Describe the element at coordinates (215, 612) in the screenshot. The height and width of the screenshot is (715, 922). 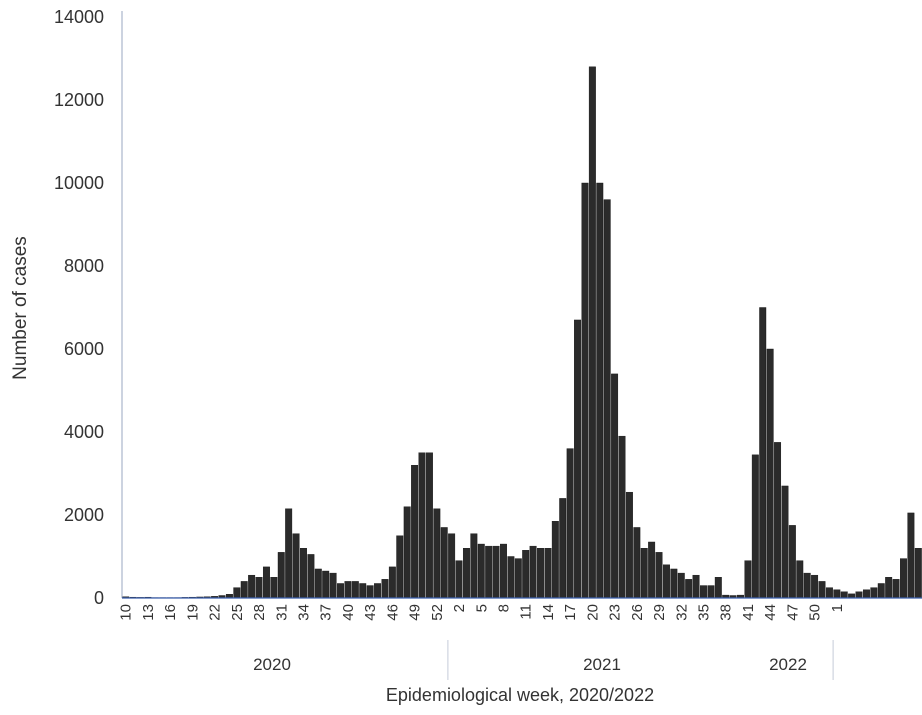
I see `x-tick-label-22: 22` at that location.